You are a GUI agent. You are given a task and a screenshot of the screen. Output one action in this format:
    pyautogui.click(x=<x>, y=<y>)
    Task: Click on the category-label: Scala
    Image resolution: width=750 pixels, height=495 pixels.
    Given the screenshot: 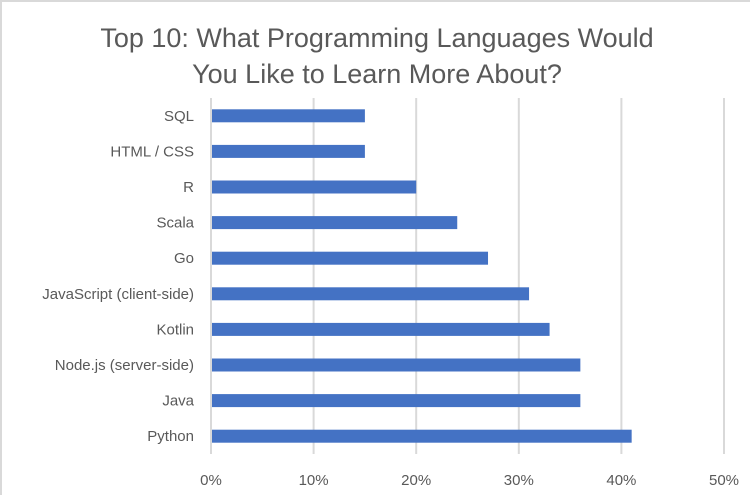 What is the action you would take?
    pyautogui.click(x=175, y=223)
    